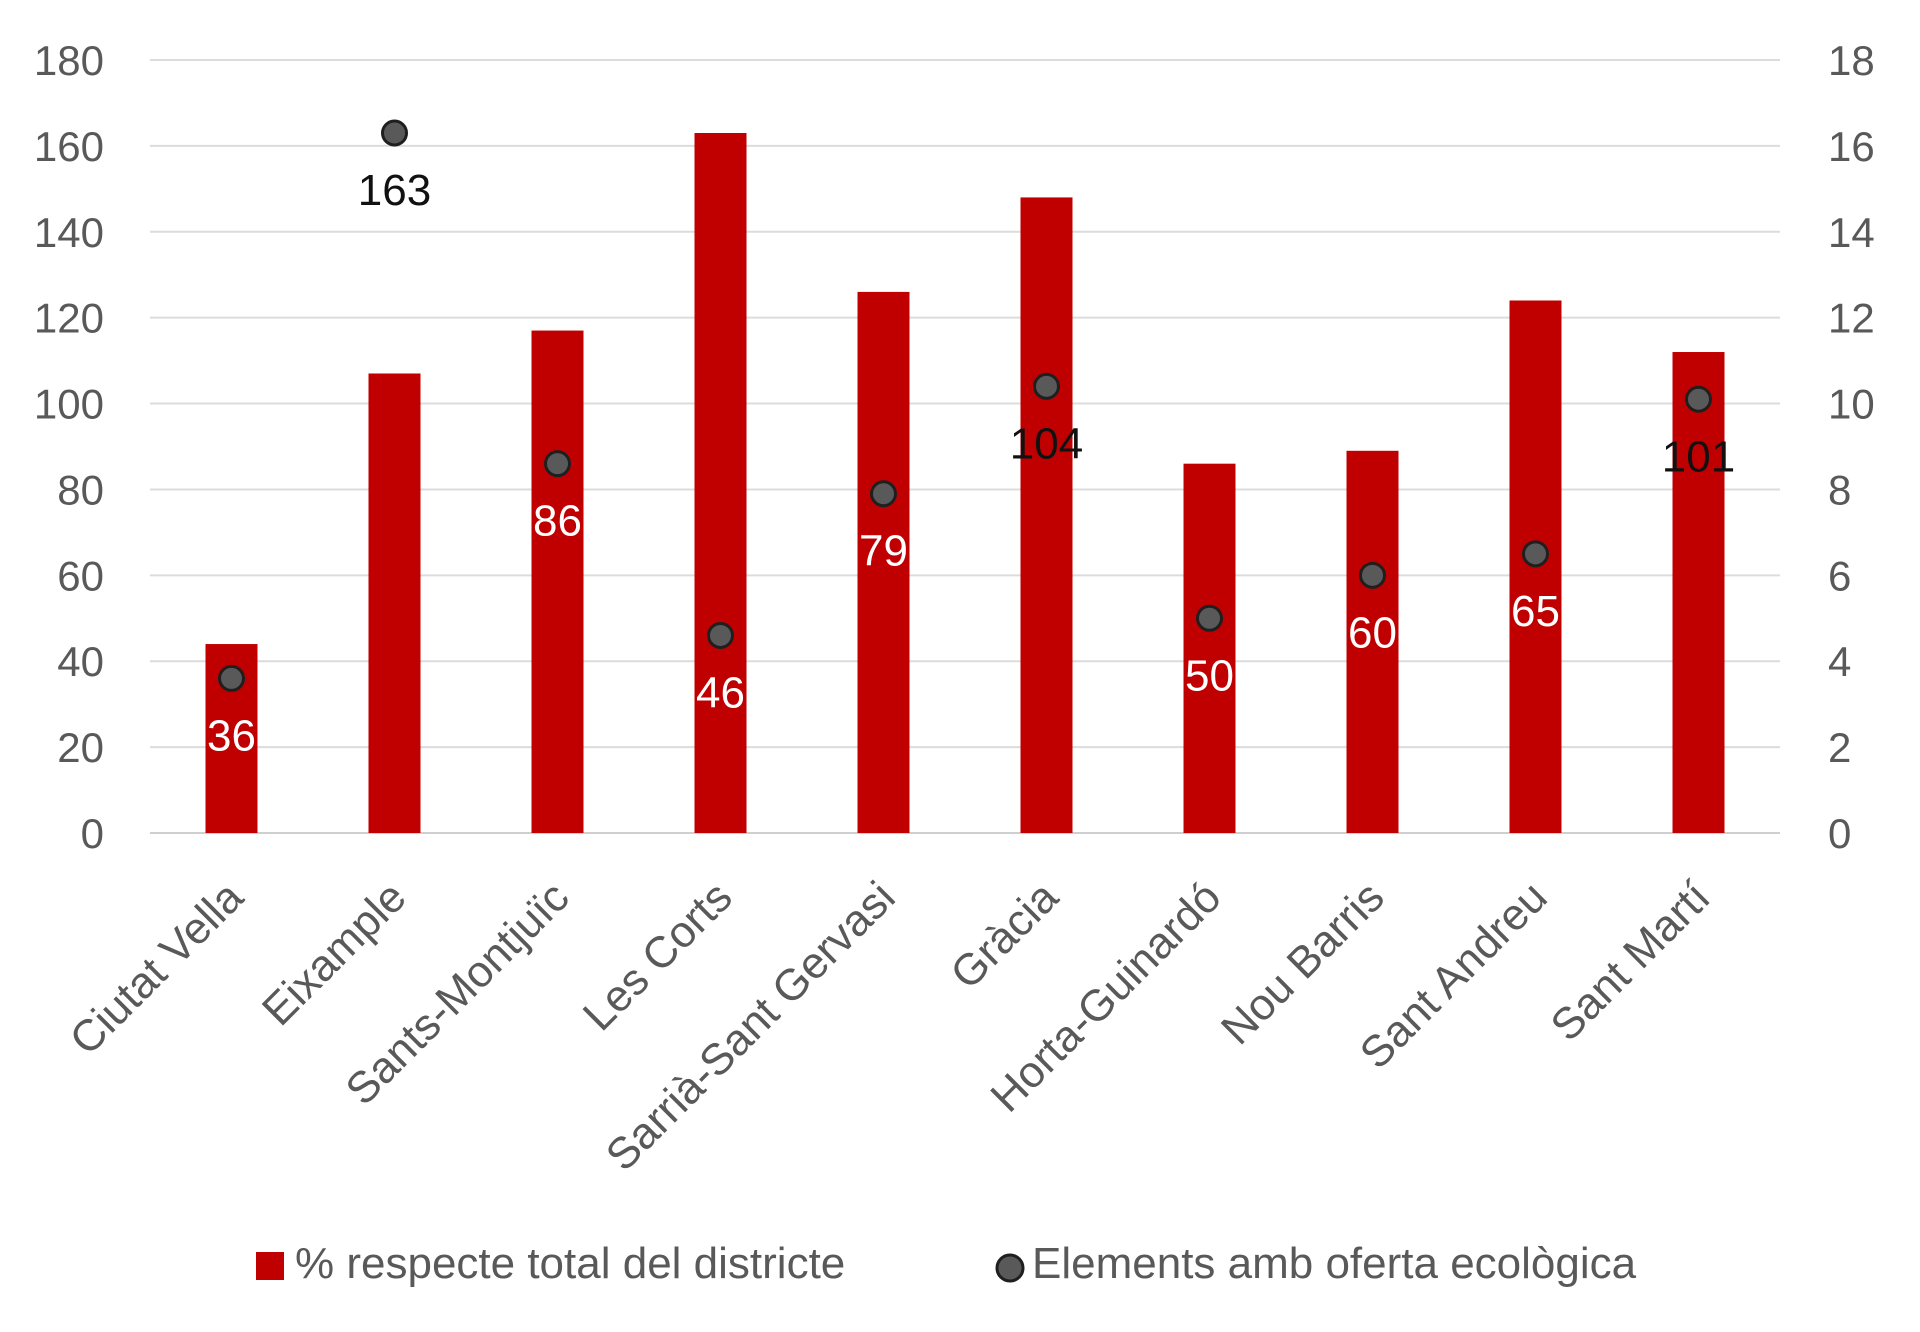  Describe the element at coordinates (69, 447) in the screenshot. I see `left-axis: 0 20 40 60 80 100 120 140 160 180` at that location.